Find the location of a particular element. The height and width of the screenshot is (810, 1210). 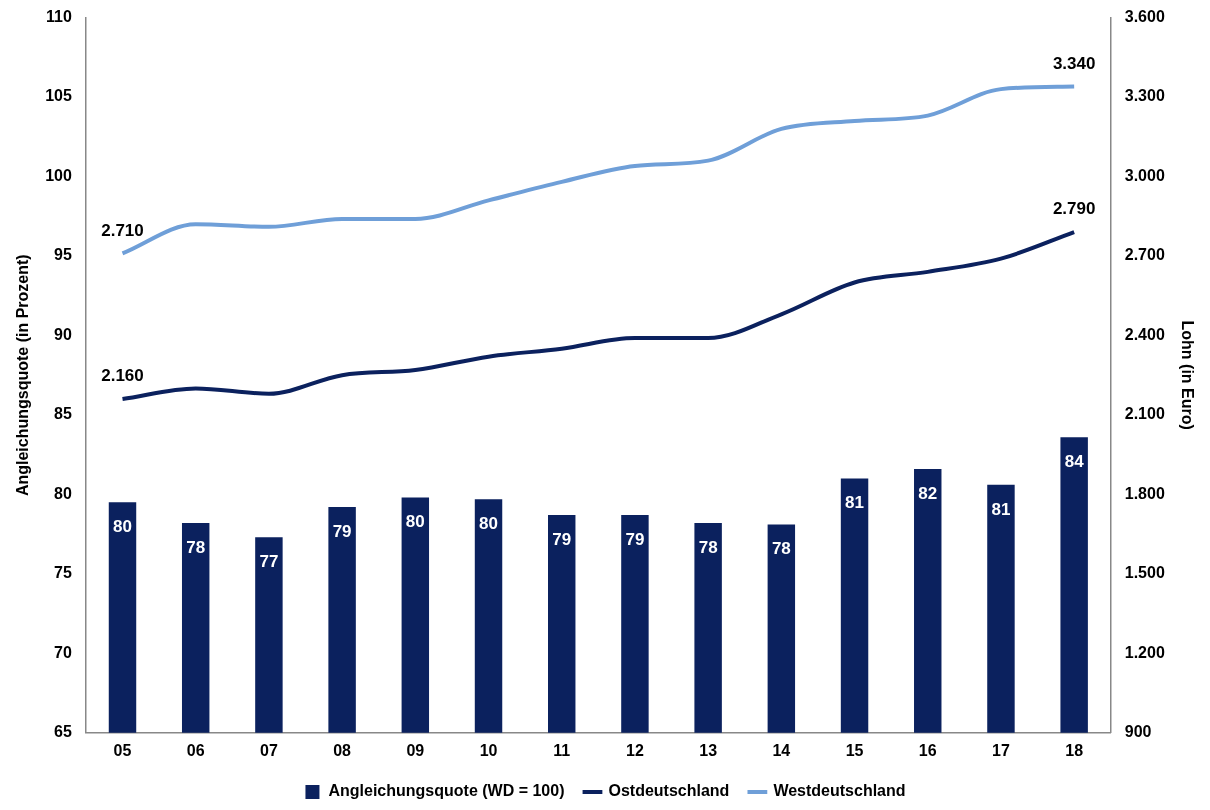

y-axis-title: Angleichungsquote (in Prozent) is located at coordinates (23, 375).